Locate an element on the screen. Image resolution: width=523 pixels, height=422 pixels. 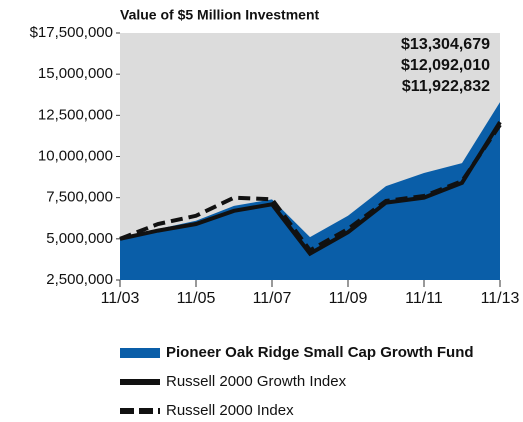
y-tick-label: 2,500,000 is located at coordinates (79, 279).